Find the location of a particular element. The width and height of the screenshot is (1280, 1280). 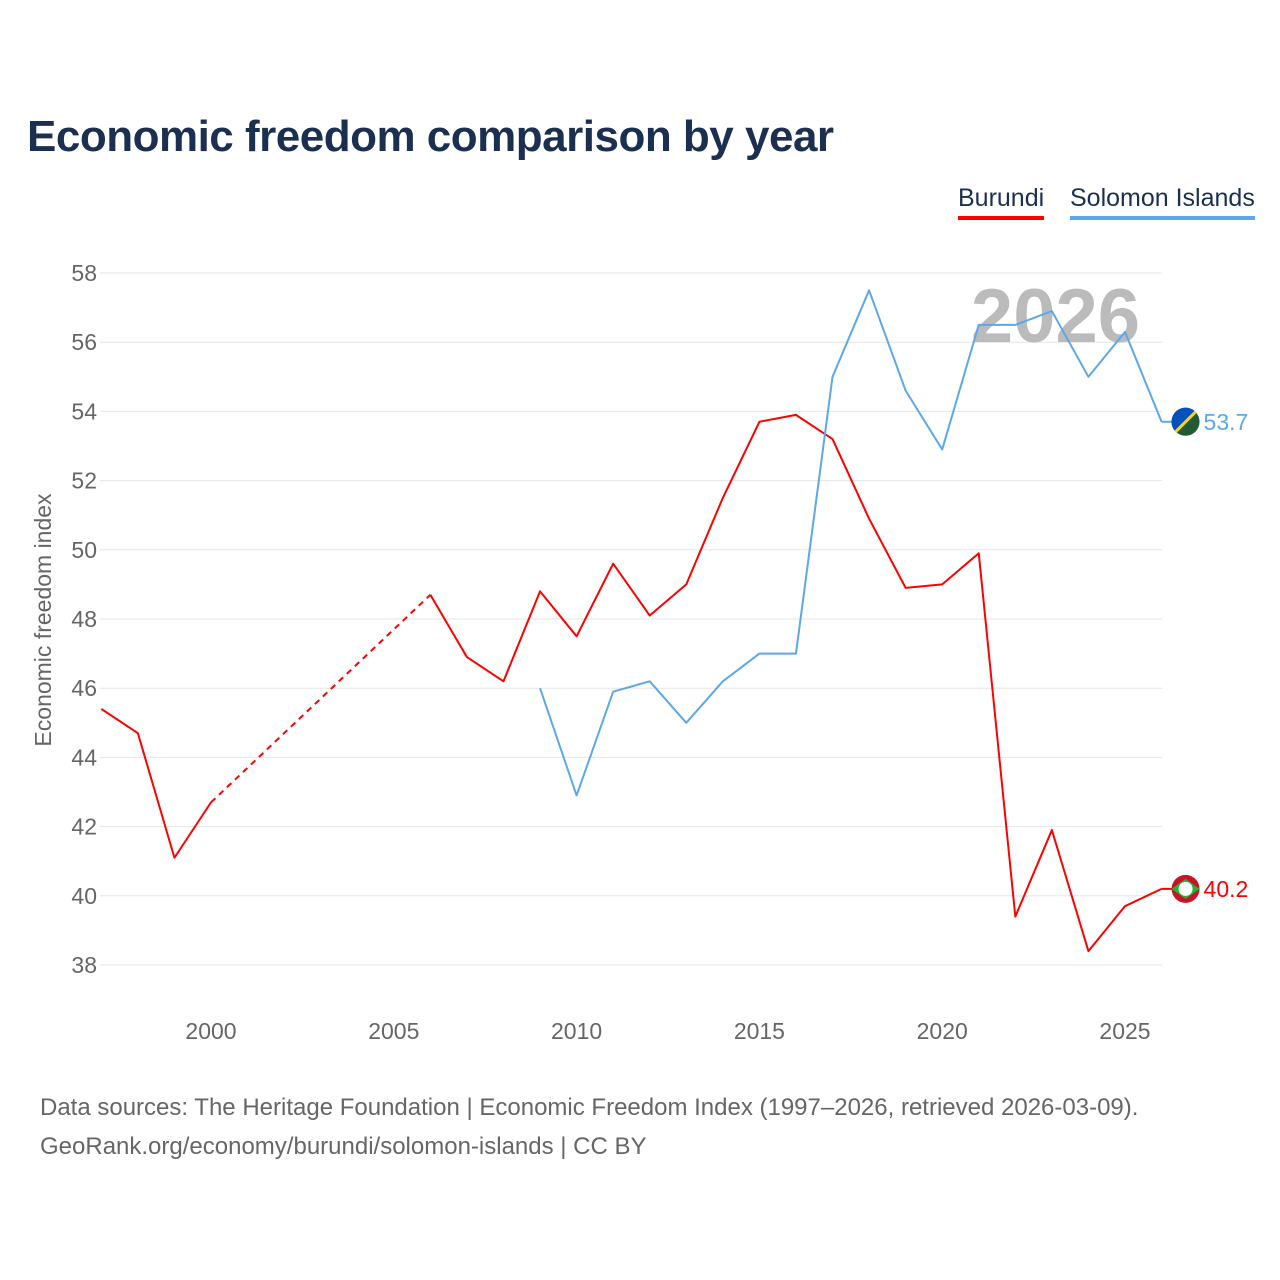

y-tick-label: 54 is located at coordinates (84, 411).